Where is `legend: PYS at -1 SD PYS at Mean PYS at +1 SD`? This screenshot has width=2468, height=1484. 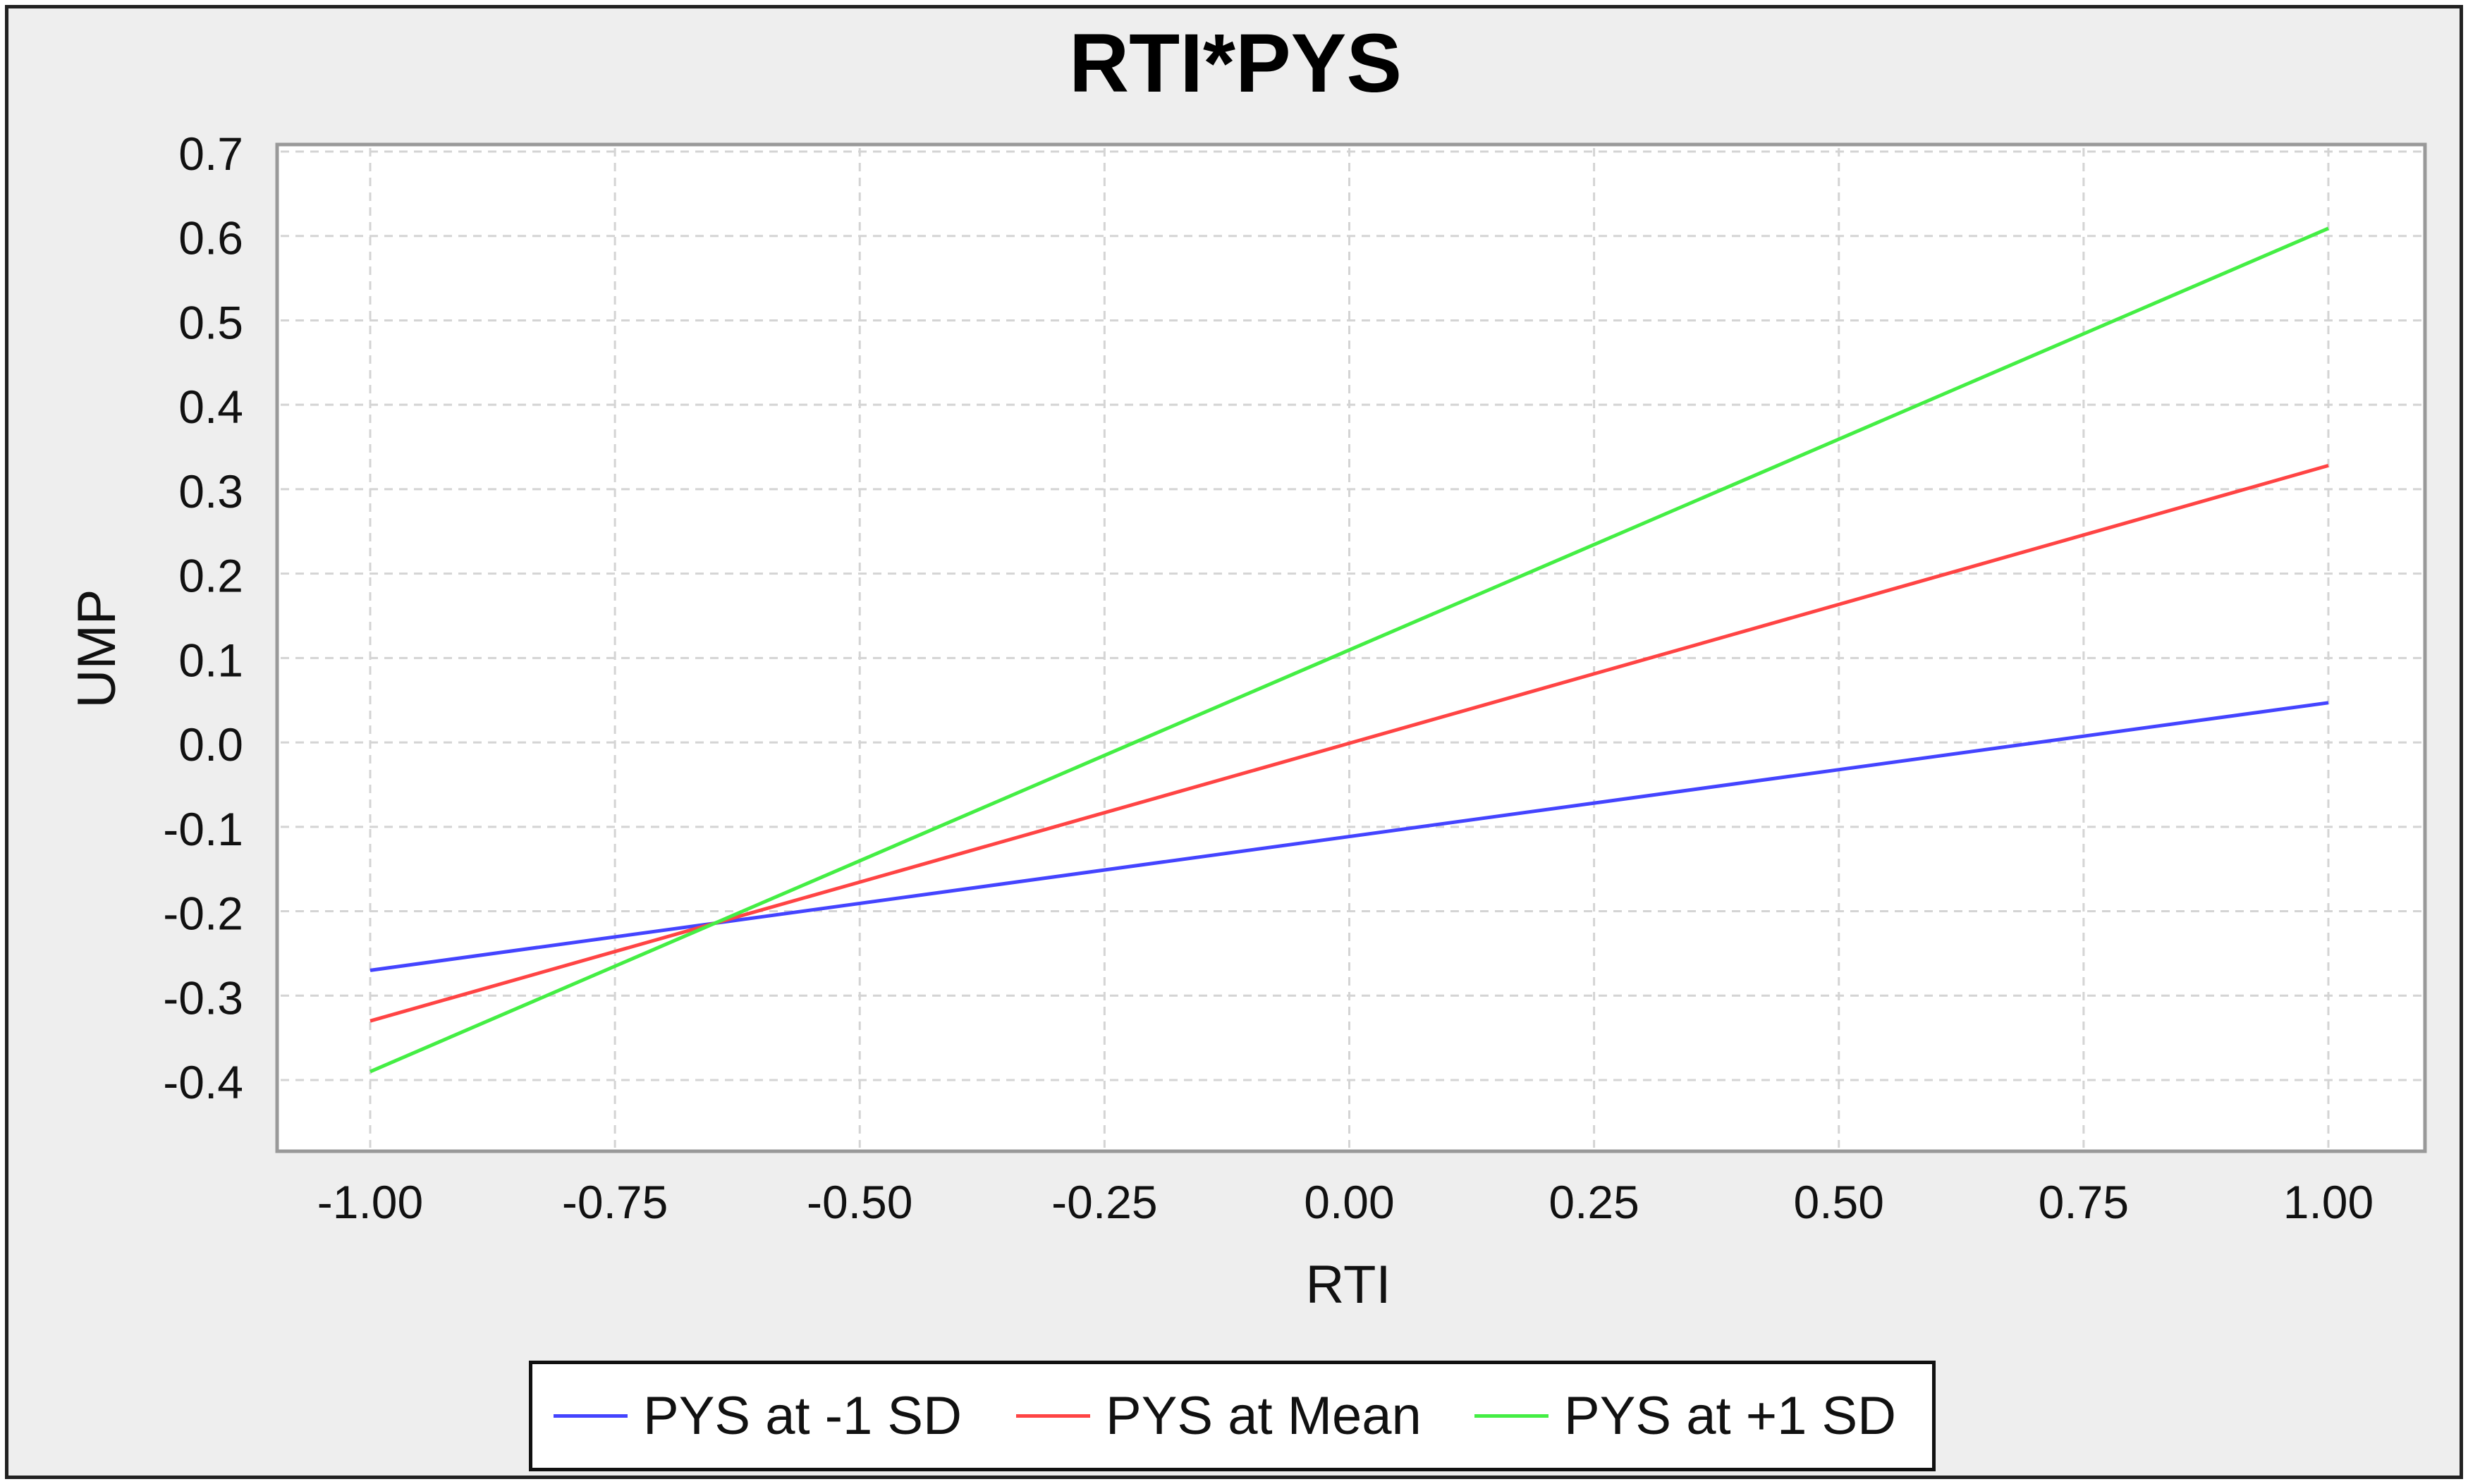 legend: PYS at -1 SD PYS at Mean PYS at +1 SD is located at coordinates (1233, 1416).